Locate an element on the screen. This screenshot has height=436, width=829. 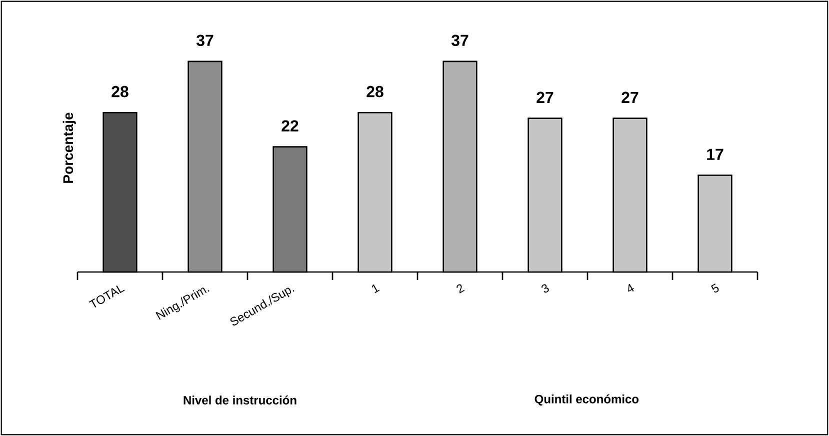
data-label: 22 is located at coordinates (290, 126).